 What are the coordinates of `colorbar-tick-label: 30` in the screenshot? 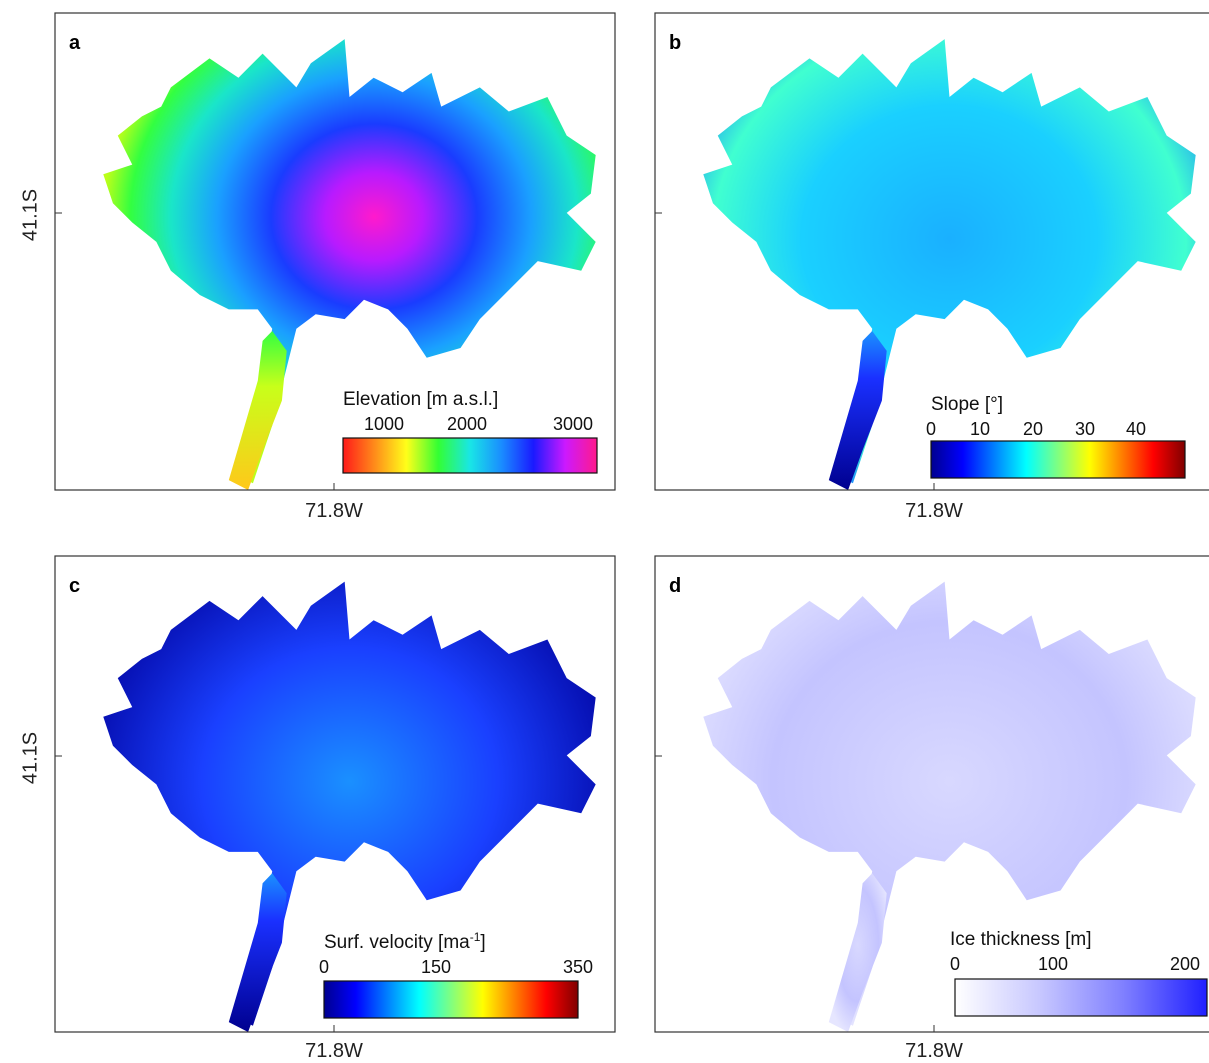 It's located at (1085, 429).